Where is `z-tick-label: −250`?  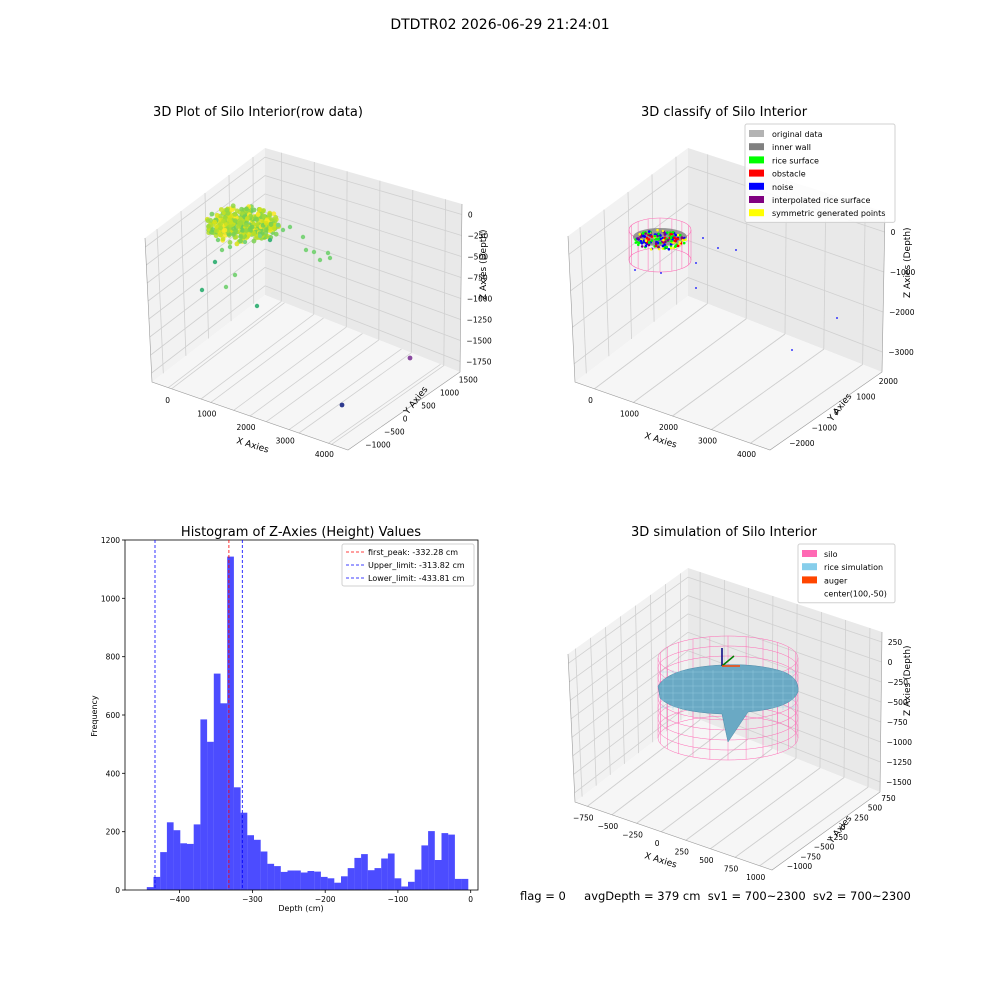 z-tick-label: −250 is located at coordinates (478, 236).